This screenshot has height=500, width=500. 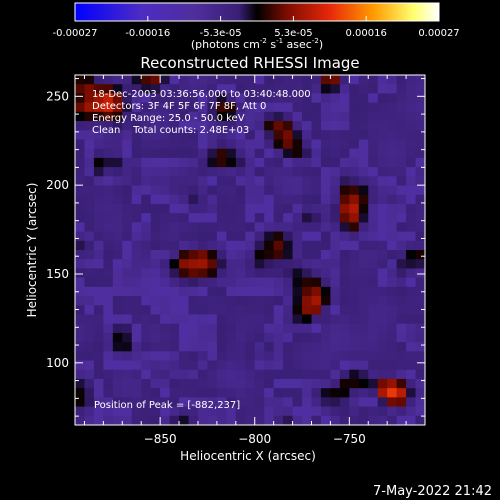 I want to click on info-line-time: 18-Dec-2003 03:36:56.000 to 03:40:48.000, so click(x=201, y=94).